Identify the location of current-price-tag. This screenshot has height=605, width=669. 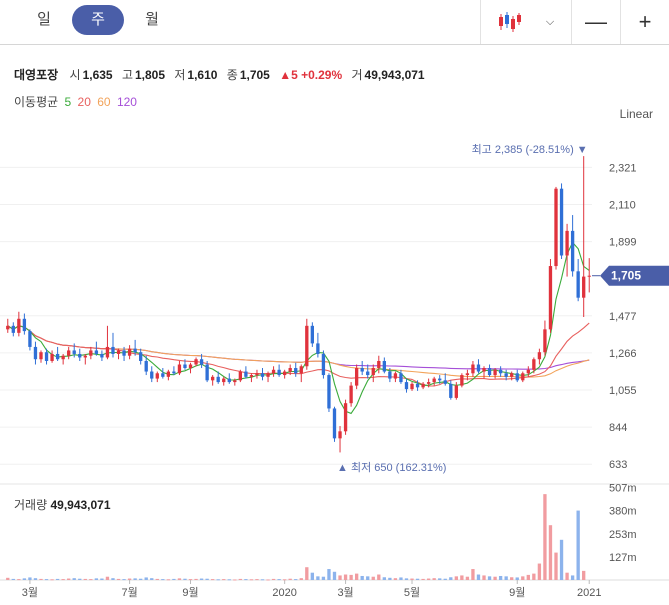
(634, 275).